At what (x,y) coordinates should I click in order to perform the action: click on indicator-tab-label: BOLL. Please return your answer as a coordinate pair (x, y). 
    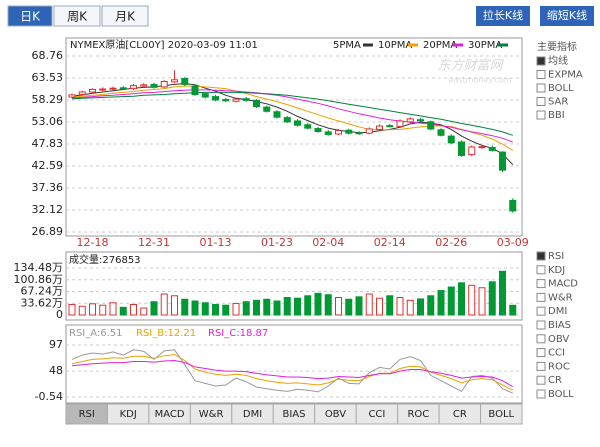
    Looking at the image, I should click on (501, 414).